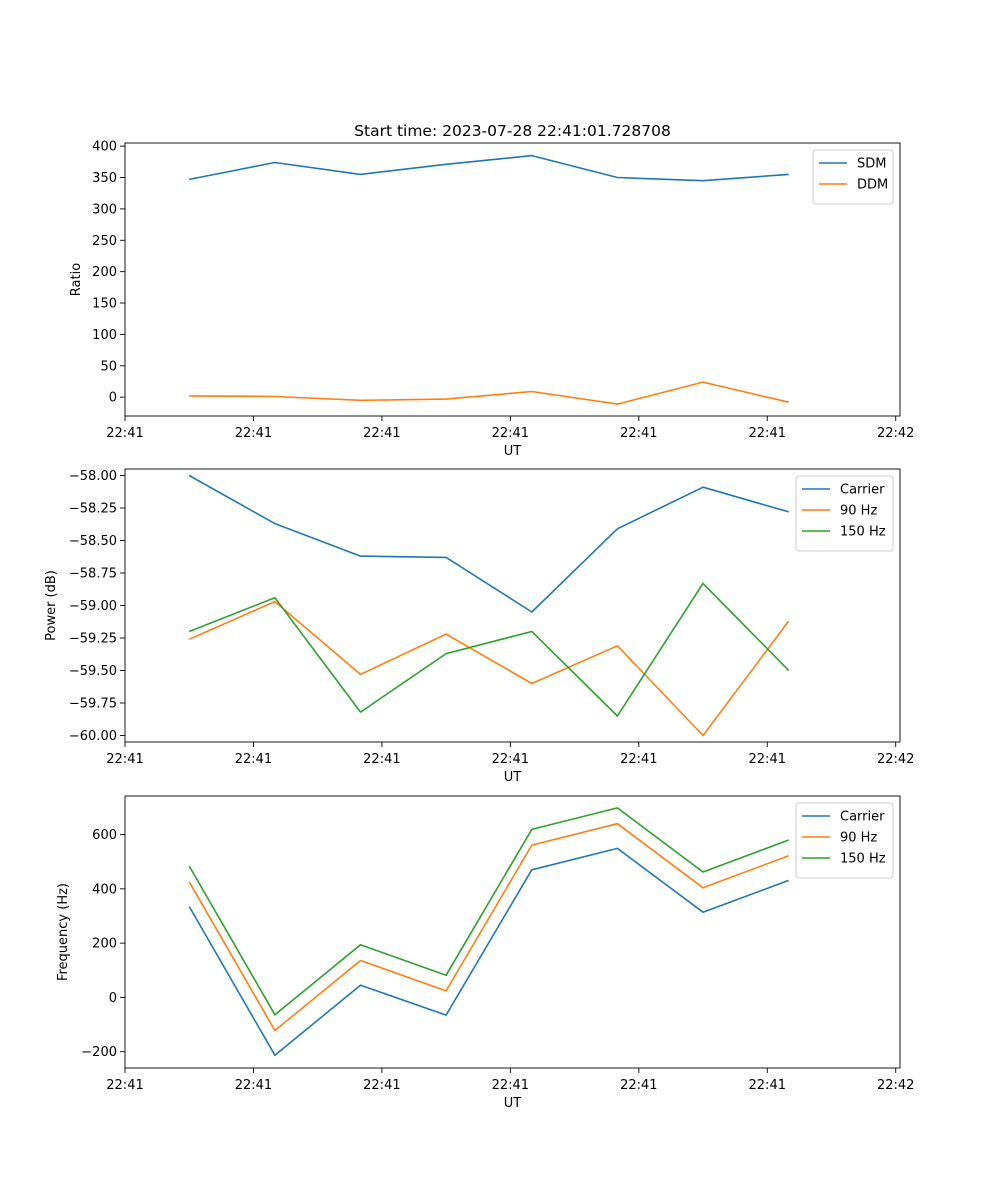 Image resolution: width=1000 pixels, height=1200 pixels. What do you see at coordinates (93, 704) in the screenshot?
I see `y-tick-label: −59.75` at bounding box center [93, 704].